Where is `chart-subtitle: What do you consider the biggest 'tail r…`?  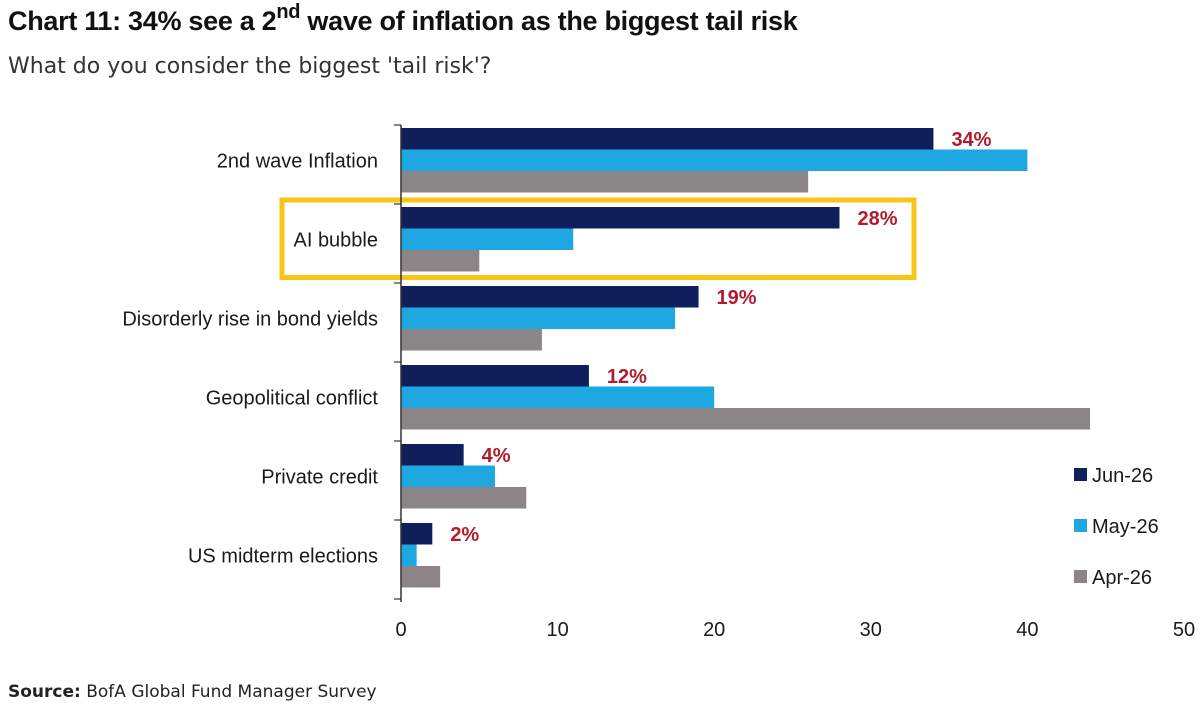
chart-subtitle: What do you consider the biggest 'tail r… is located at coordinates (250, 66).